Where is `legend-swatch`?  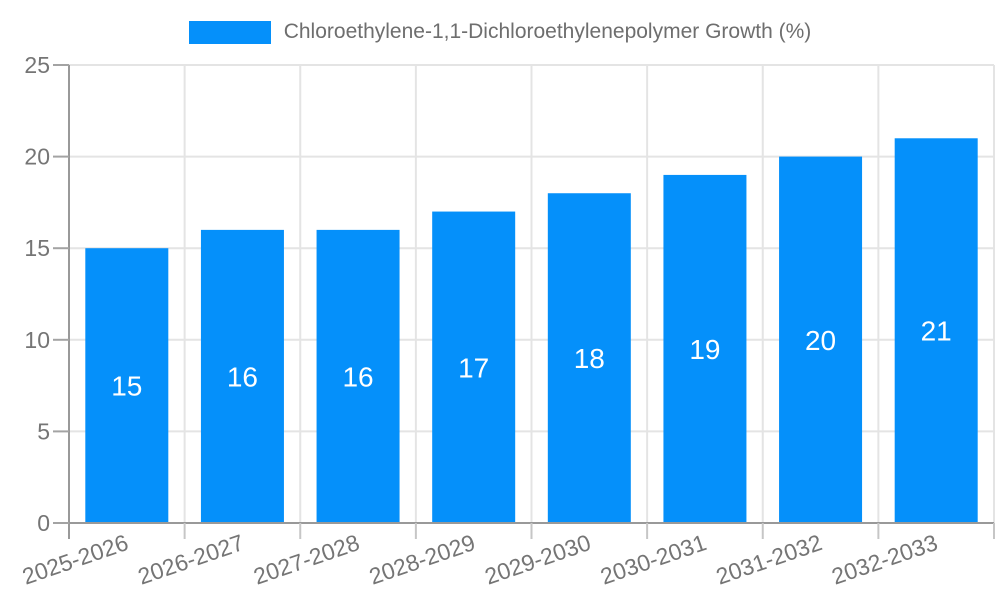 legend-swatch is located at coordinates (229, 32).